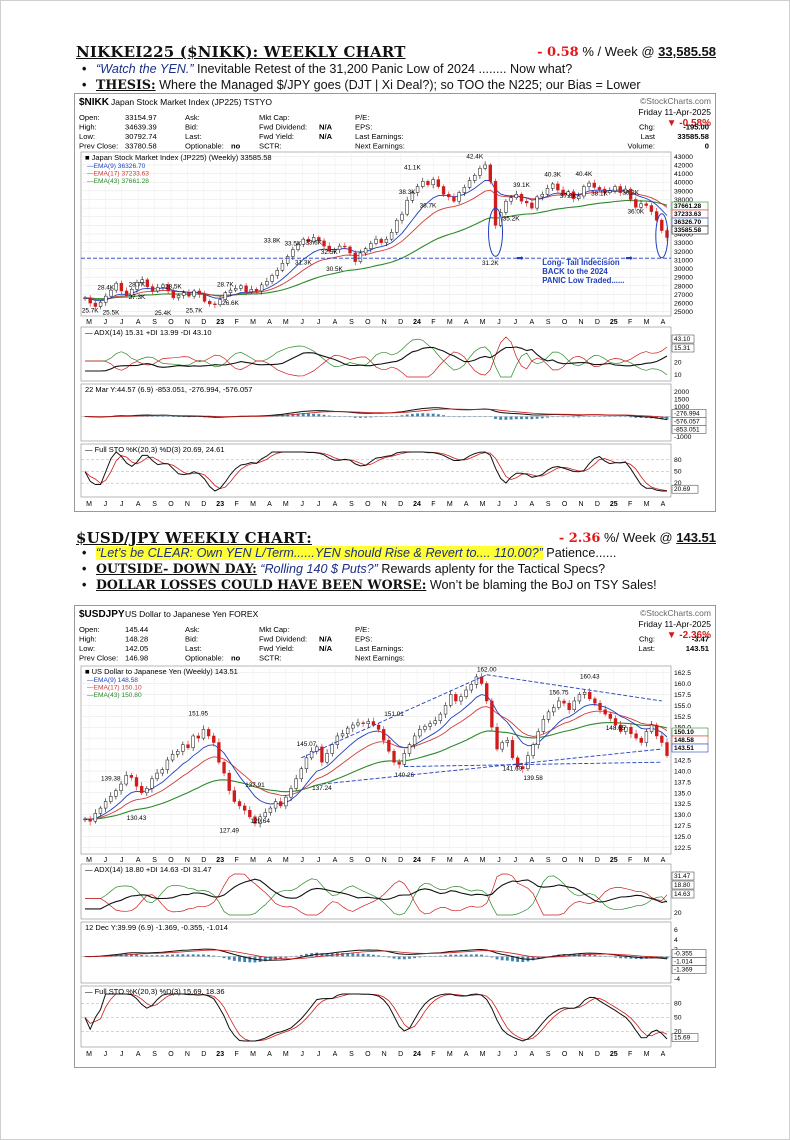 The image size is (790, 1140). I want to click on y-tick-label: 135.0, so click(682, 793).